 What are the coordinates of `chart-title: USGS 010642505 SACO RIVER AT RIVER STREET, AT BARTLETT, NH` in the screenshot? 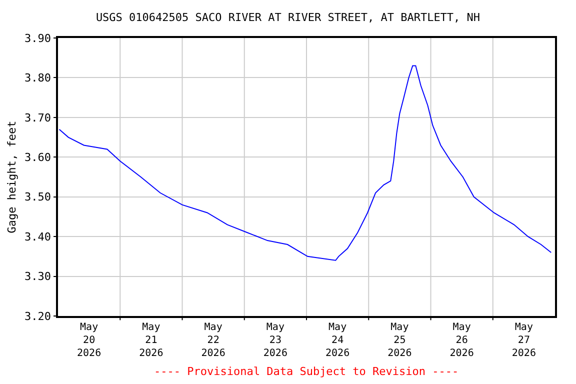 It's located at (288, 17).